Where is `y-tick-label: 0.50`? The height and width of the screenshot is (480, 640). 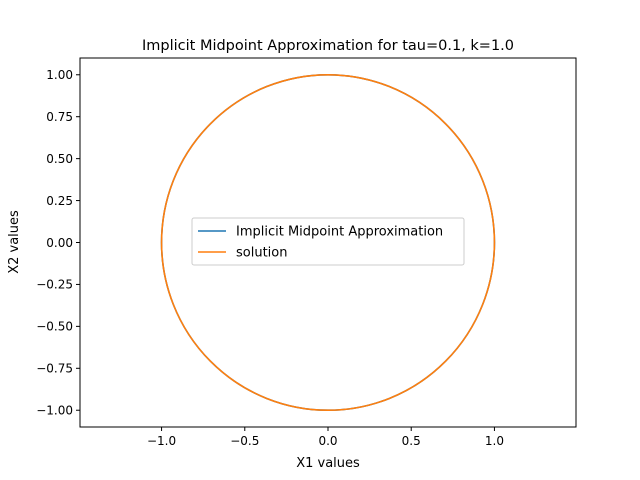 y-tick-label: 0.50 is located at coordinates (59, 159).